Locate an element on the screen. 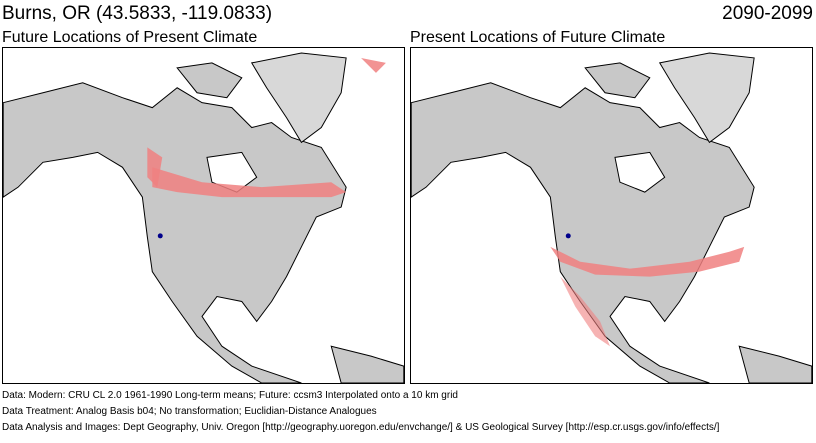 Image resolution: width=816 pixels, height=443 pixels. location-title: Burns, OR (43.5833, -119.0833) is located at coordinates (137, 13).